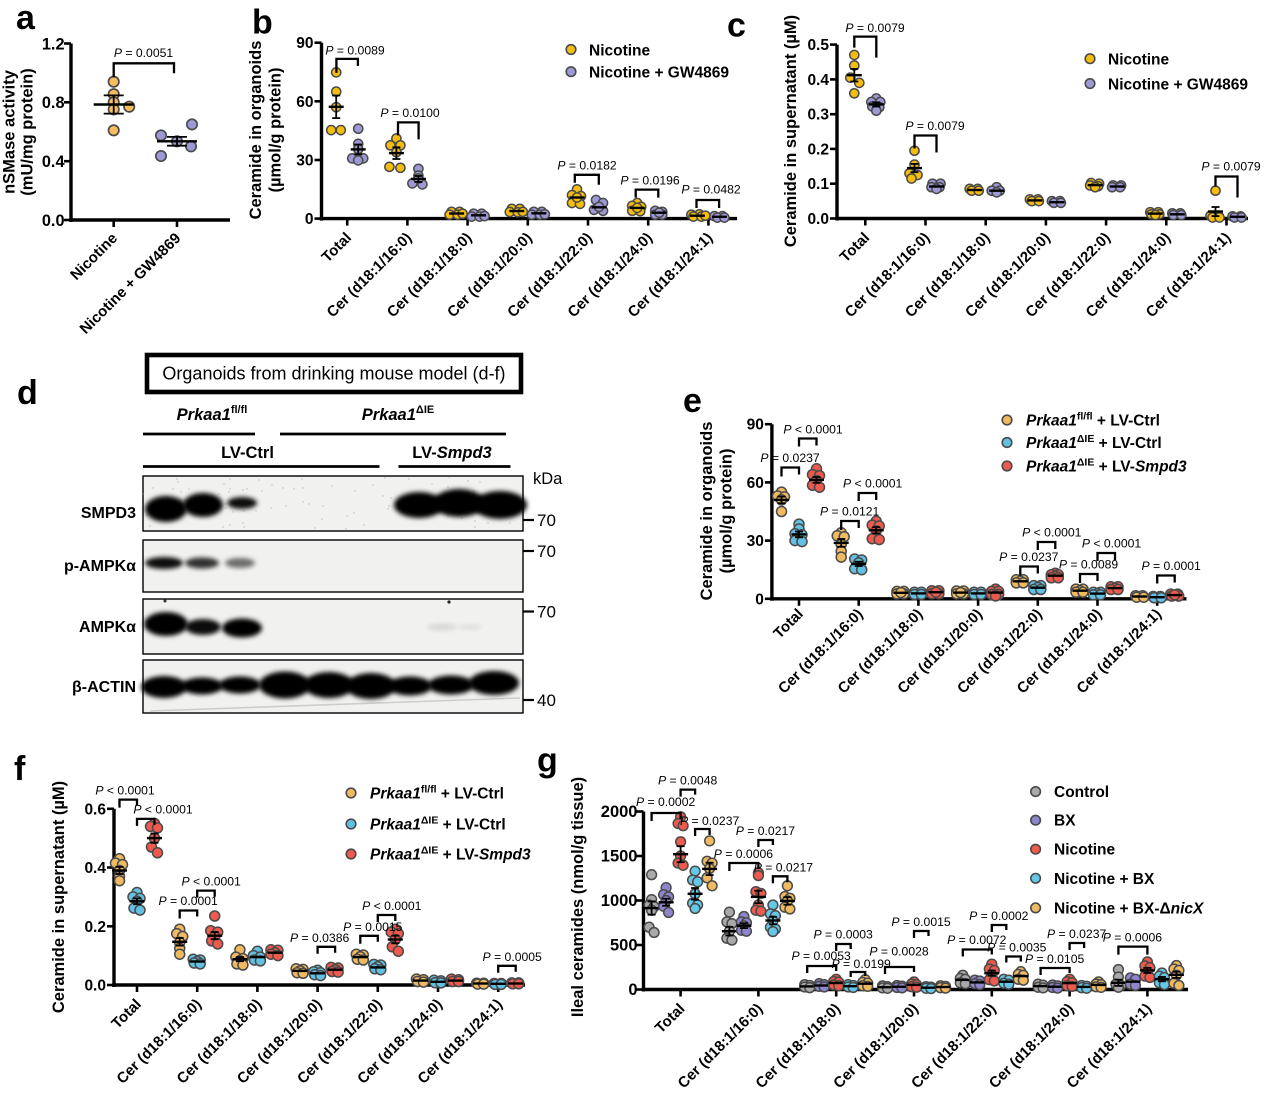 The width and height of the screenshot is (1265, 1103). I want to click on svg-text: (mU/mg protein), so click(28, 131).